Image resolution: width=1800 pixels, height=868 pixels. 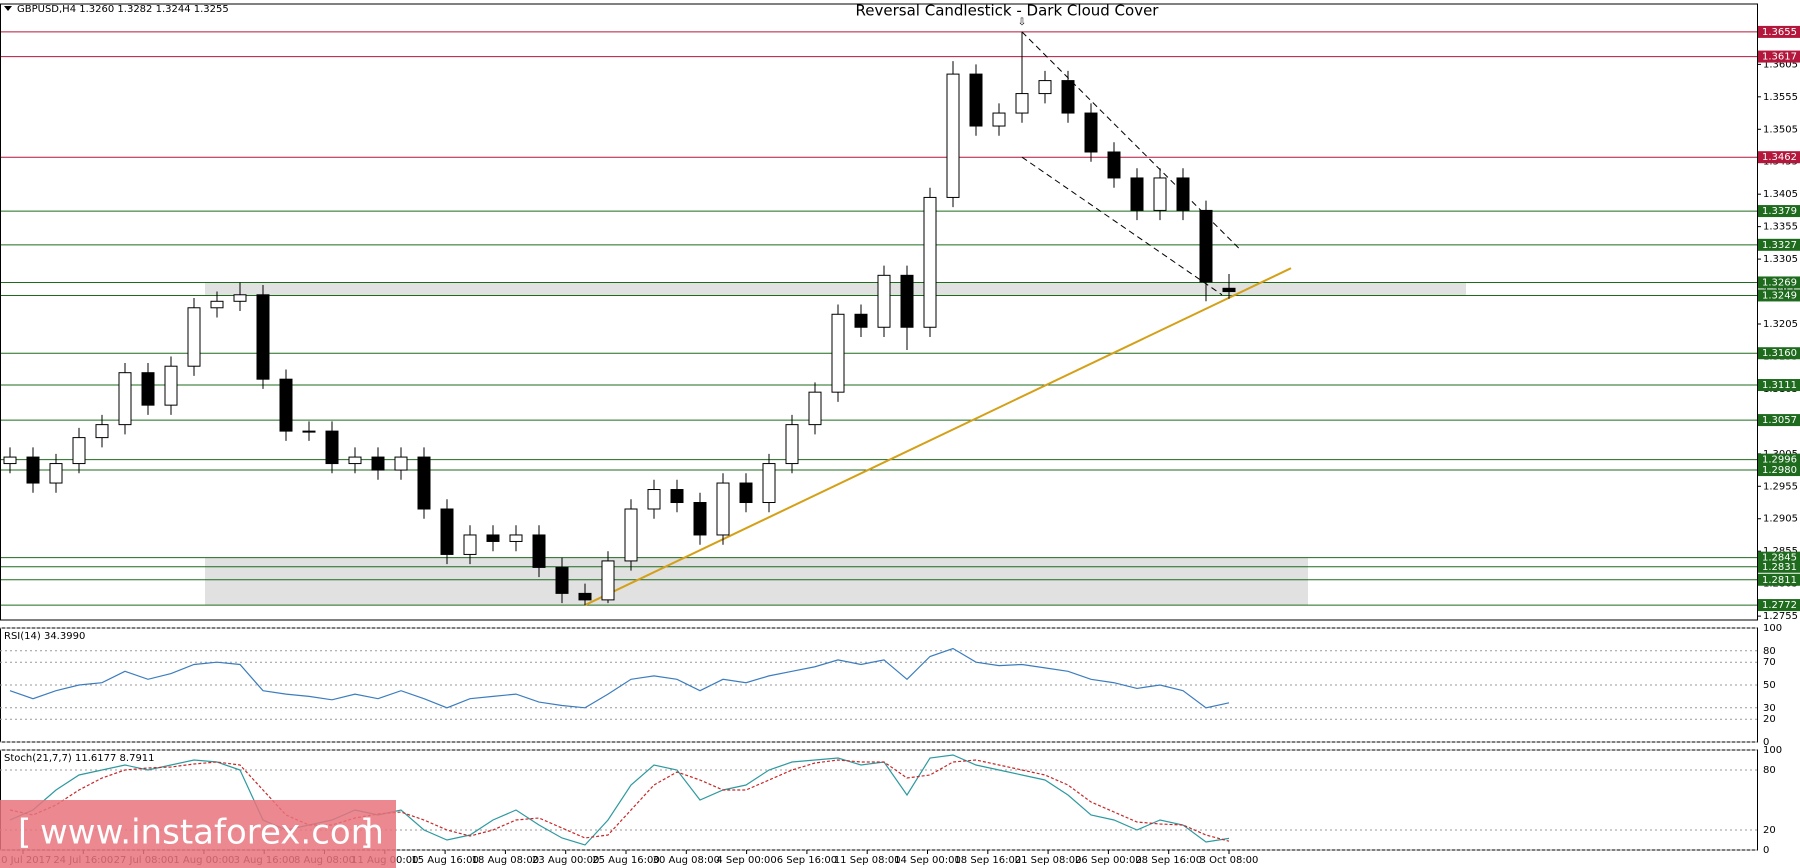 I want to click on level-label: 1.2980, so click(x=1779, y=470).